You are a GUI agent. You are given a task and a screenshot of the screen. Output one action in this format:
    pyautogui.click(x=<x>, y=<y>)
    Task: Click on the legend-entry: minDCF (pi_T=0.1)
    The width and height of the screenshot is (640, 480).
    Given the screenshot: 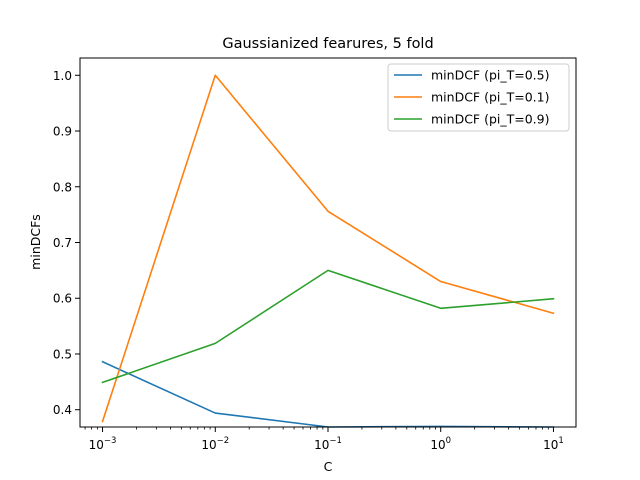 What is the action you would take?
    pyautogui.click(x=490, y=97)
    